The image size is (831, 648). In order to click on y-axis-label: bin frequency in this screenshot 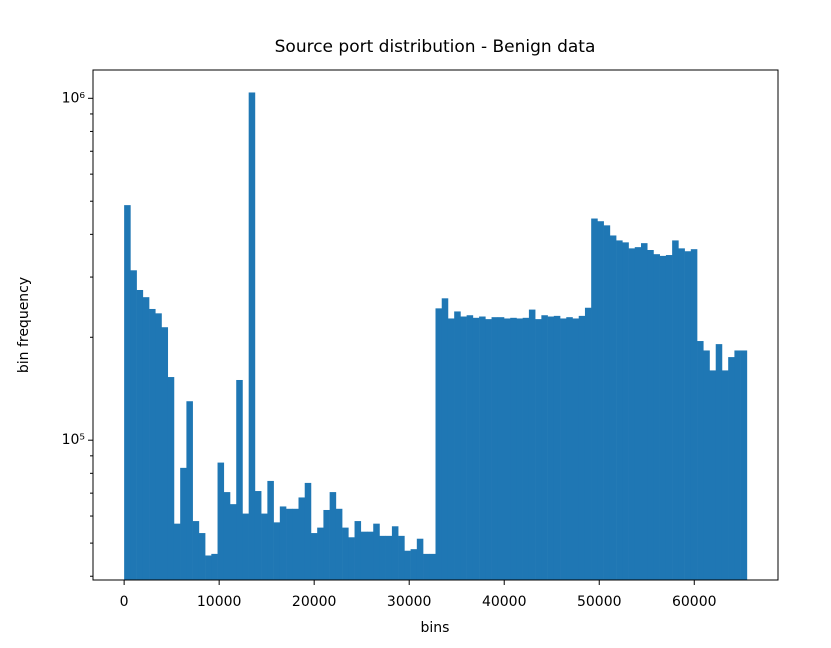, I will do `click(24, 325)`.